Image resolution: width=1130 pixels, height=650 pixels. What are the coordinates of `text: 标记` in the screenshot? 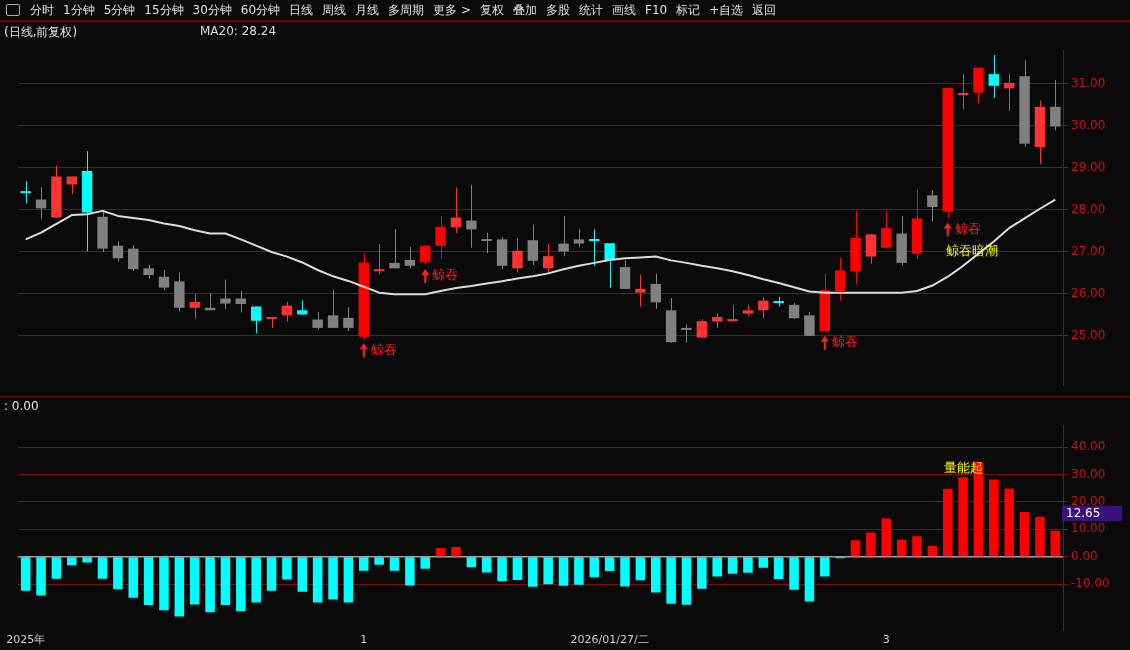 It's located at (688, 10).